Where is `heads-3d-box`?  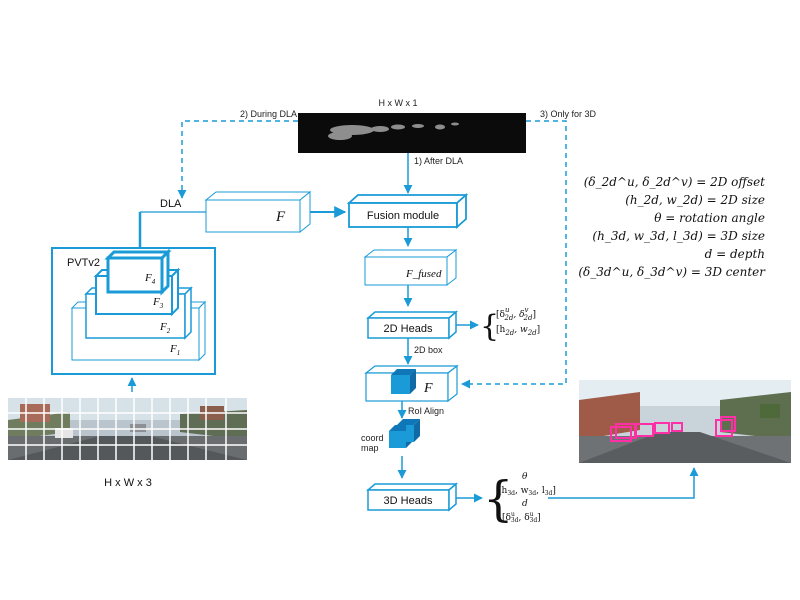 heads-3d-box is located at coordinates (412, 497).